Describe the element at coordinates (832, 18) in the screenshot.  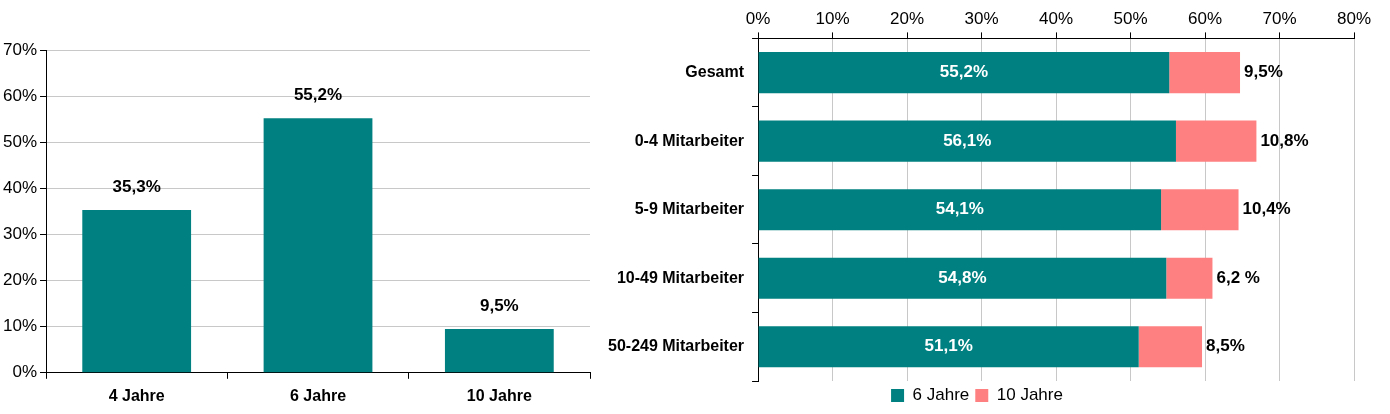
I see `x-tick-label: 10%` at that location.